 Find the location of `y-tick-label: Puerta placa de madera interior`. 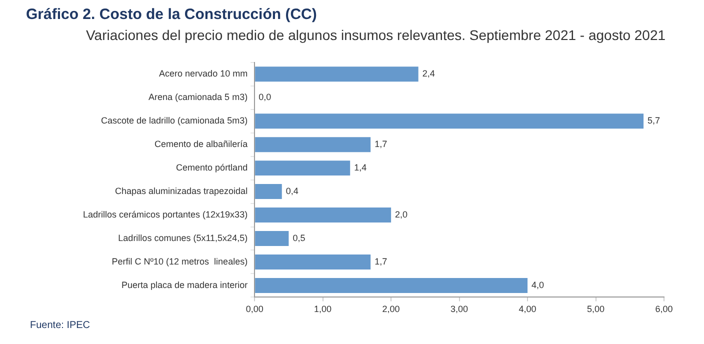

y-tick-label: Puerta placa de madera interior is located at coordinates (185, 285).